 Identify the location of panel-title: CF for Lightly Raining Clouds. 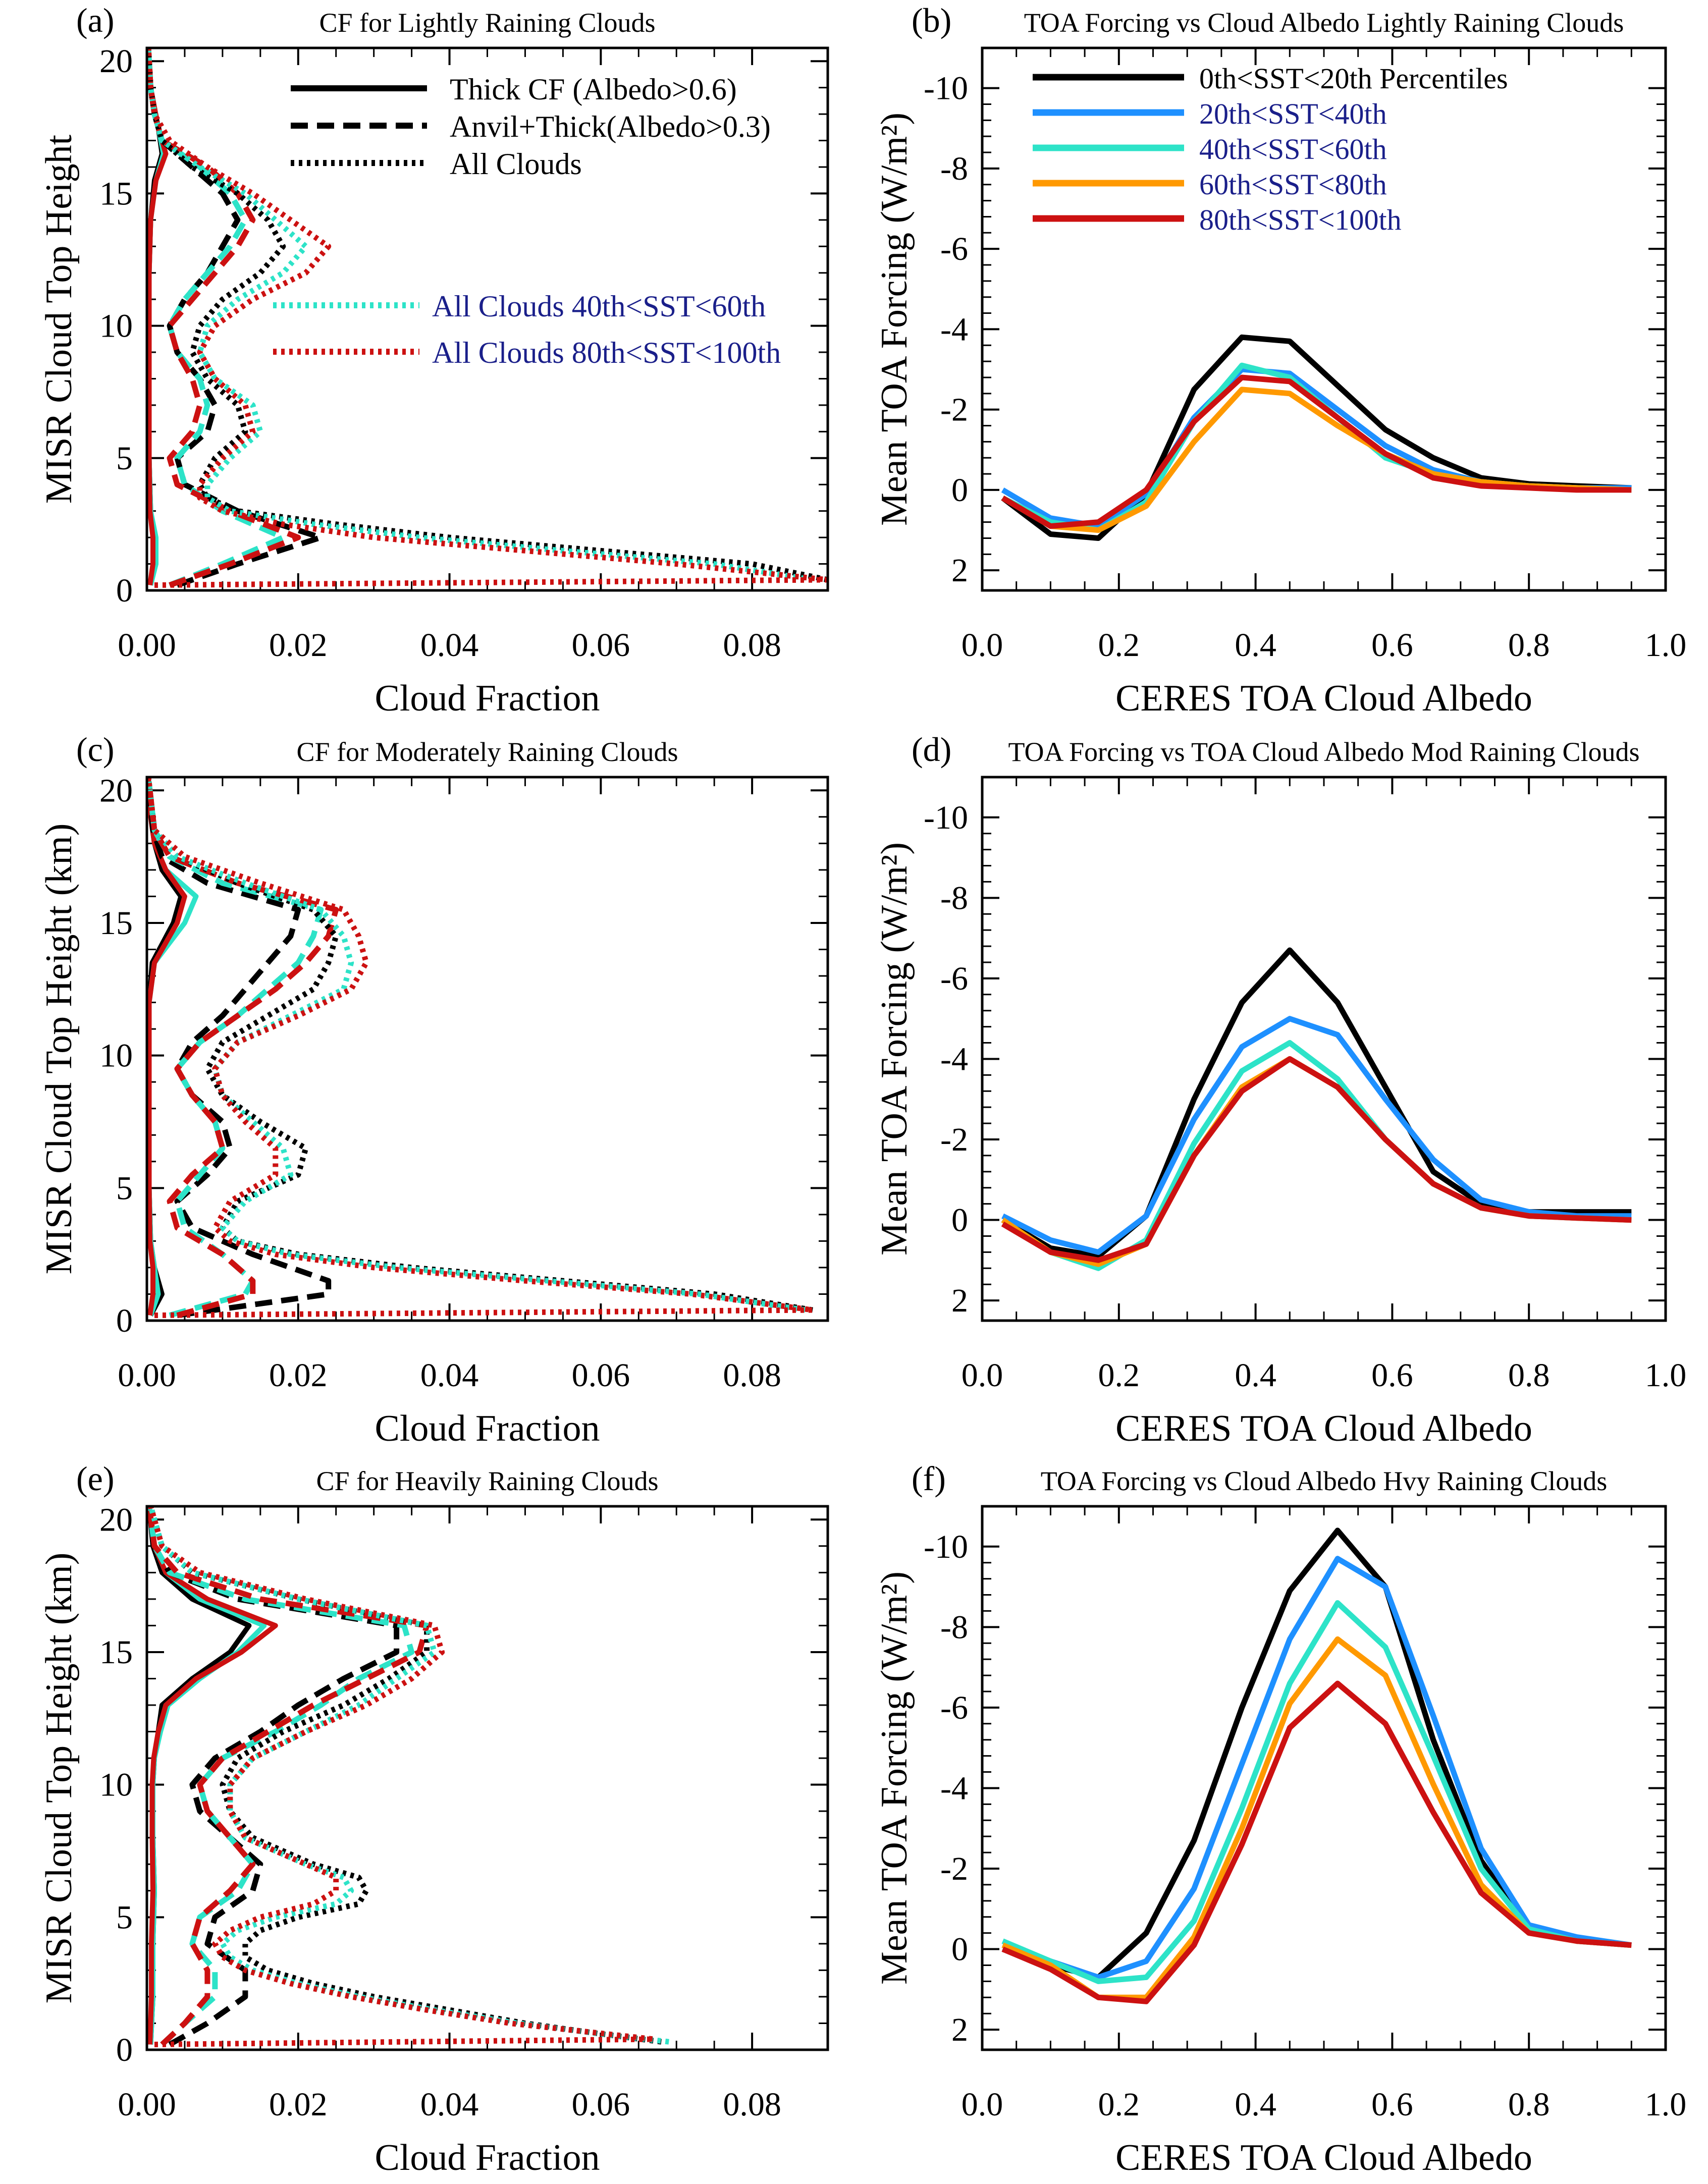
(487, 23).